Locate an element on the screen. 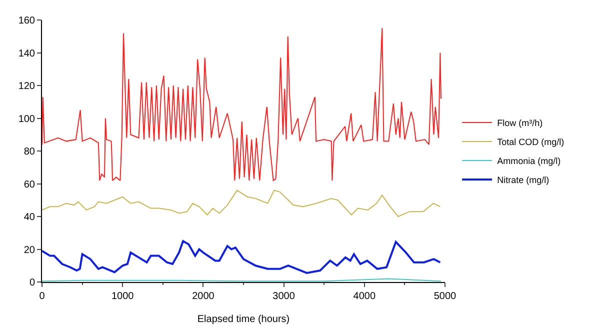 This screenshot has width=595, height=327. x-tick-label: 2000 is located at coordinates (203, 296).